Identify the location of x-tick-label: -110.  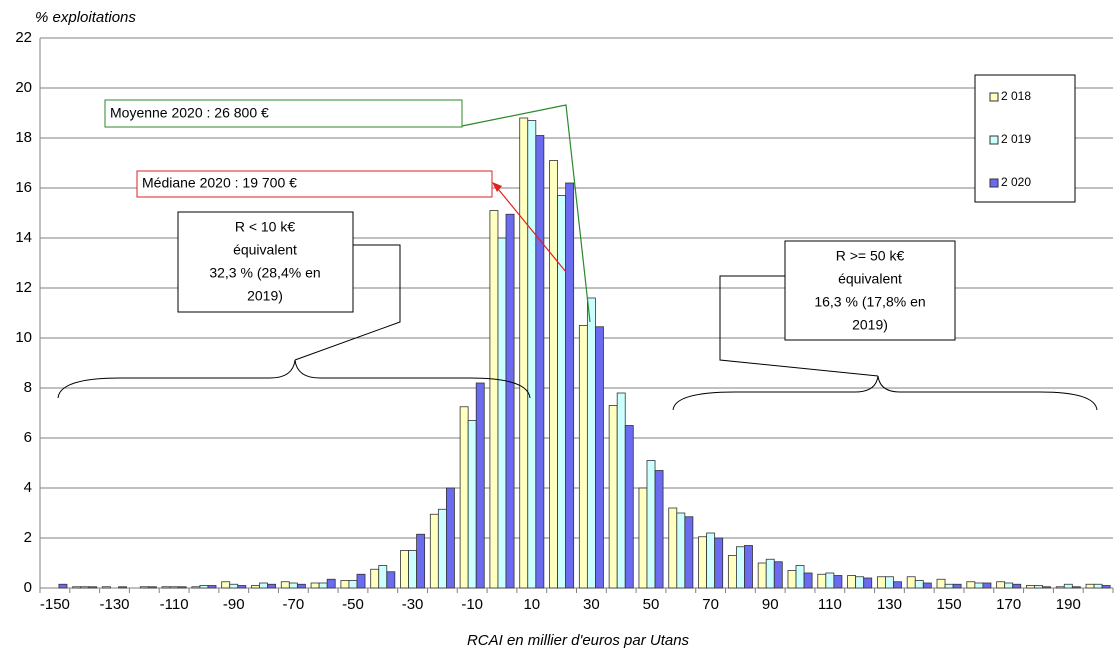
(174, 604).